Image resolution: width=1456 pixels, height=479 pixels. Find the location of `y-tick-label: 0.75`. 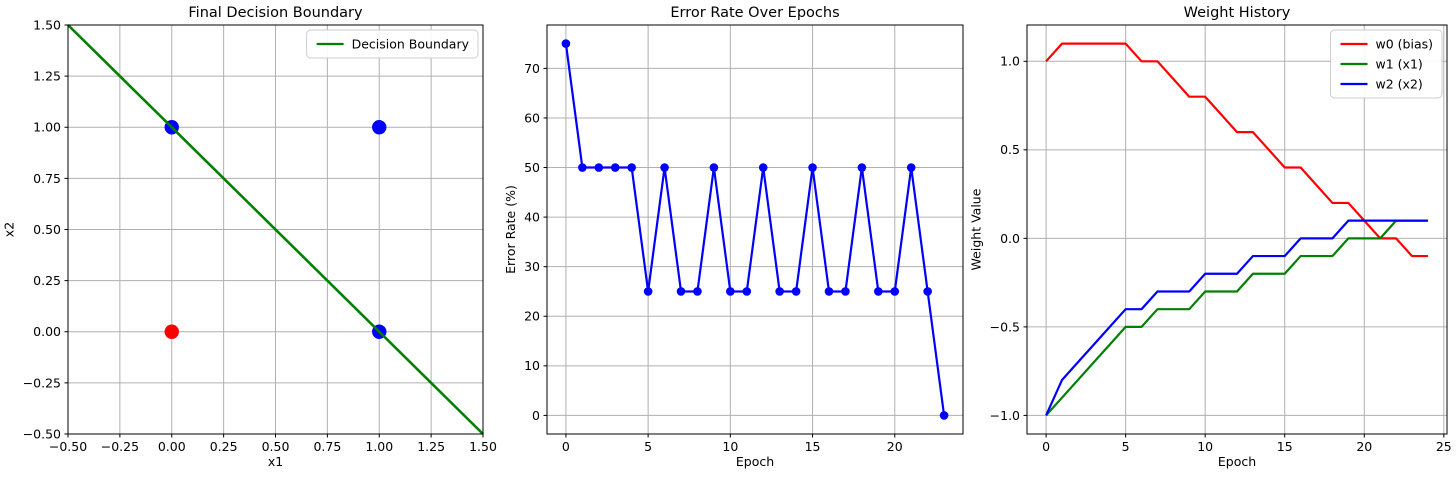

y-tick-label: 0.75 is located at coordinates (47, 178).